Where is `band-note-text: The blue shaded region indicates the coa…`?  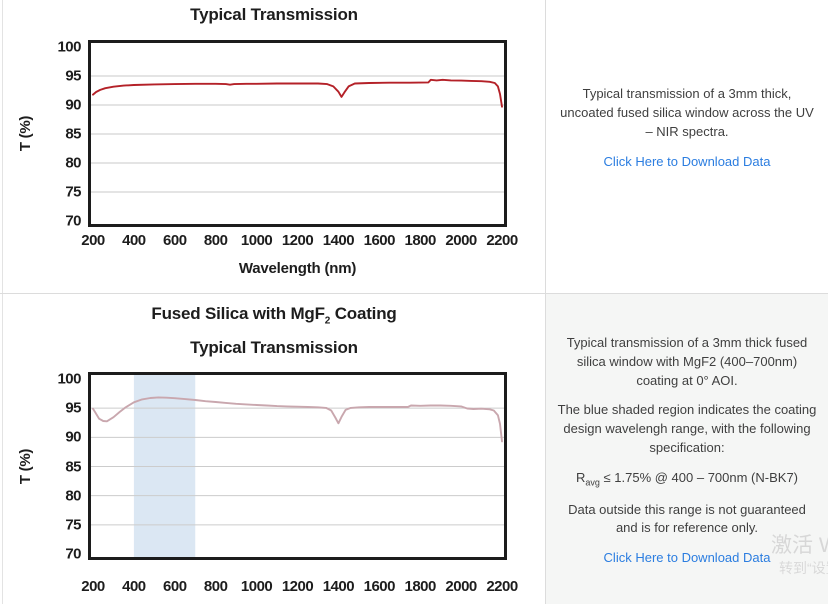
band-note-text: The blue shaded region indicates the coa… is located at coordinates (687, 429).